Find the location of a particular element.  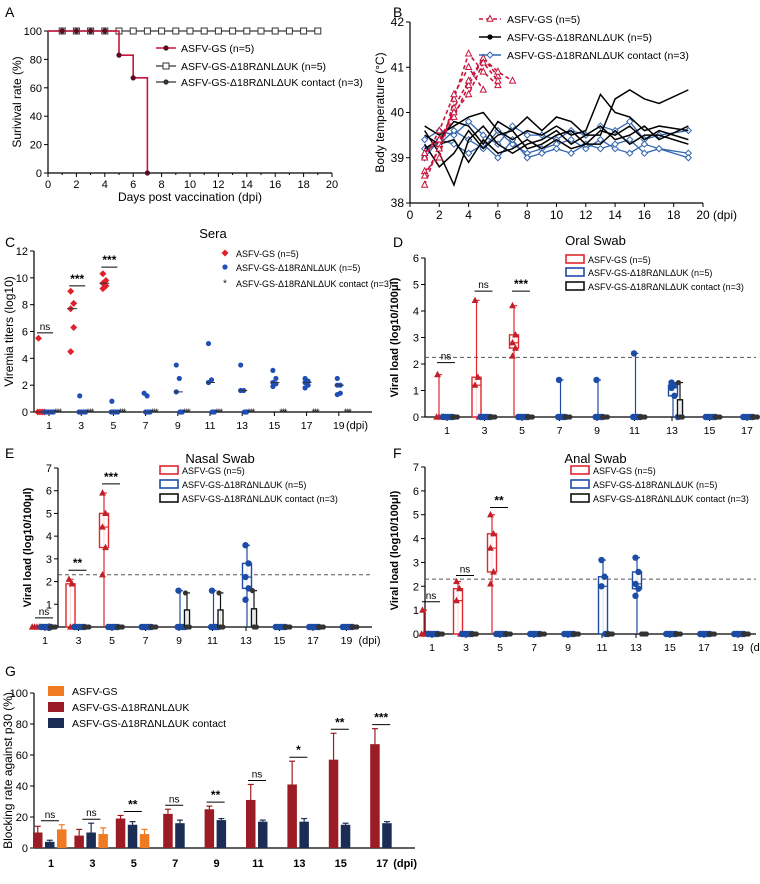

panel-label: B is located at coordinates (397, 12).